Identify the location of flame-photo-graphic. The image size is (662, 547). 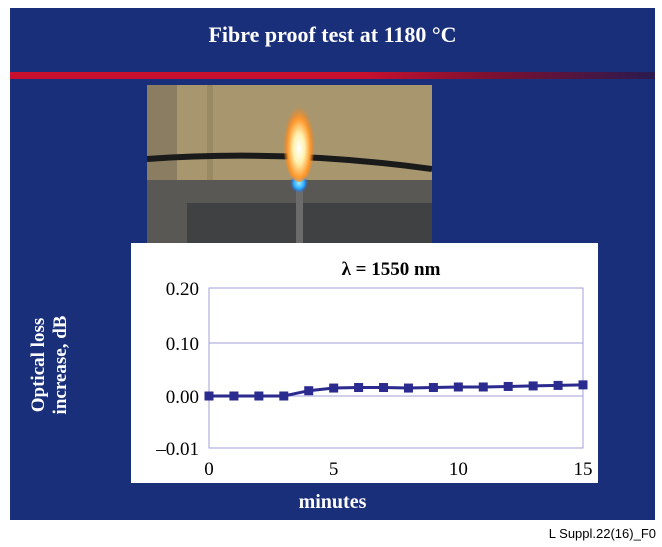
(289, 165).